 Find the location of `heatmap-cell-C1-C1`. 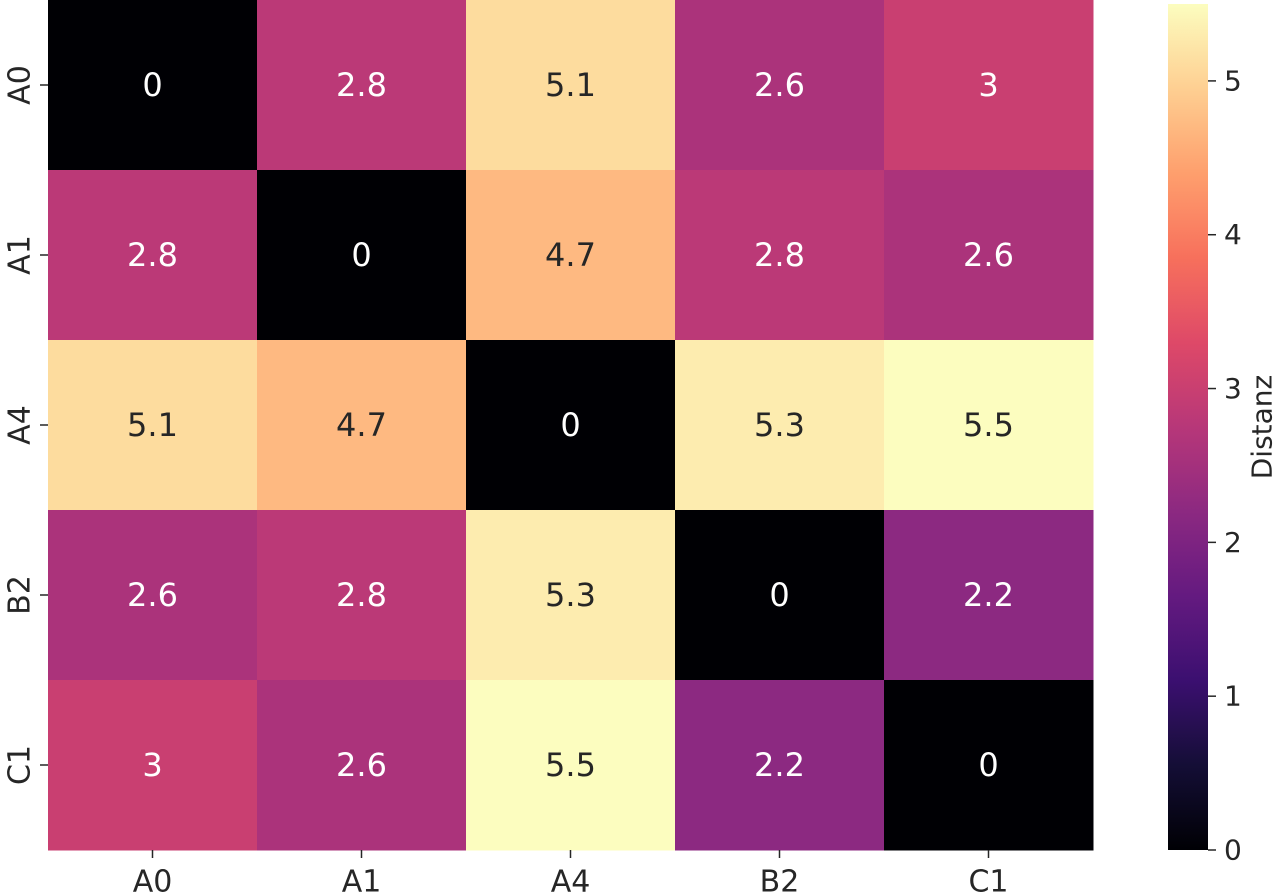

heatmap-cell-C1-C1 is located at coordinates (989, 765).